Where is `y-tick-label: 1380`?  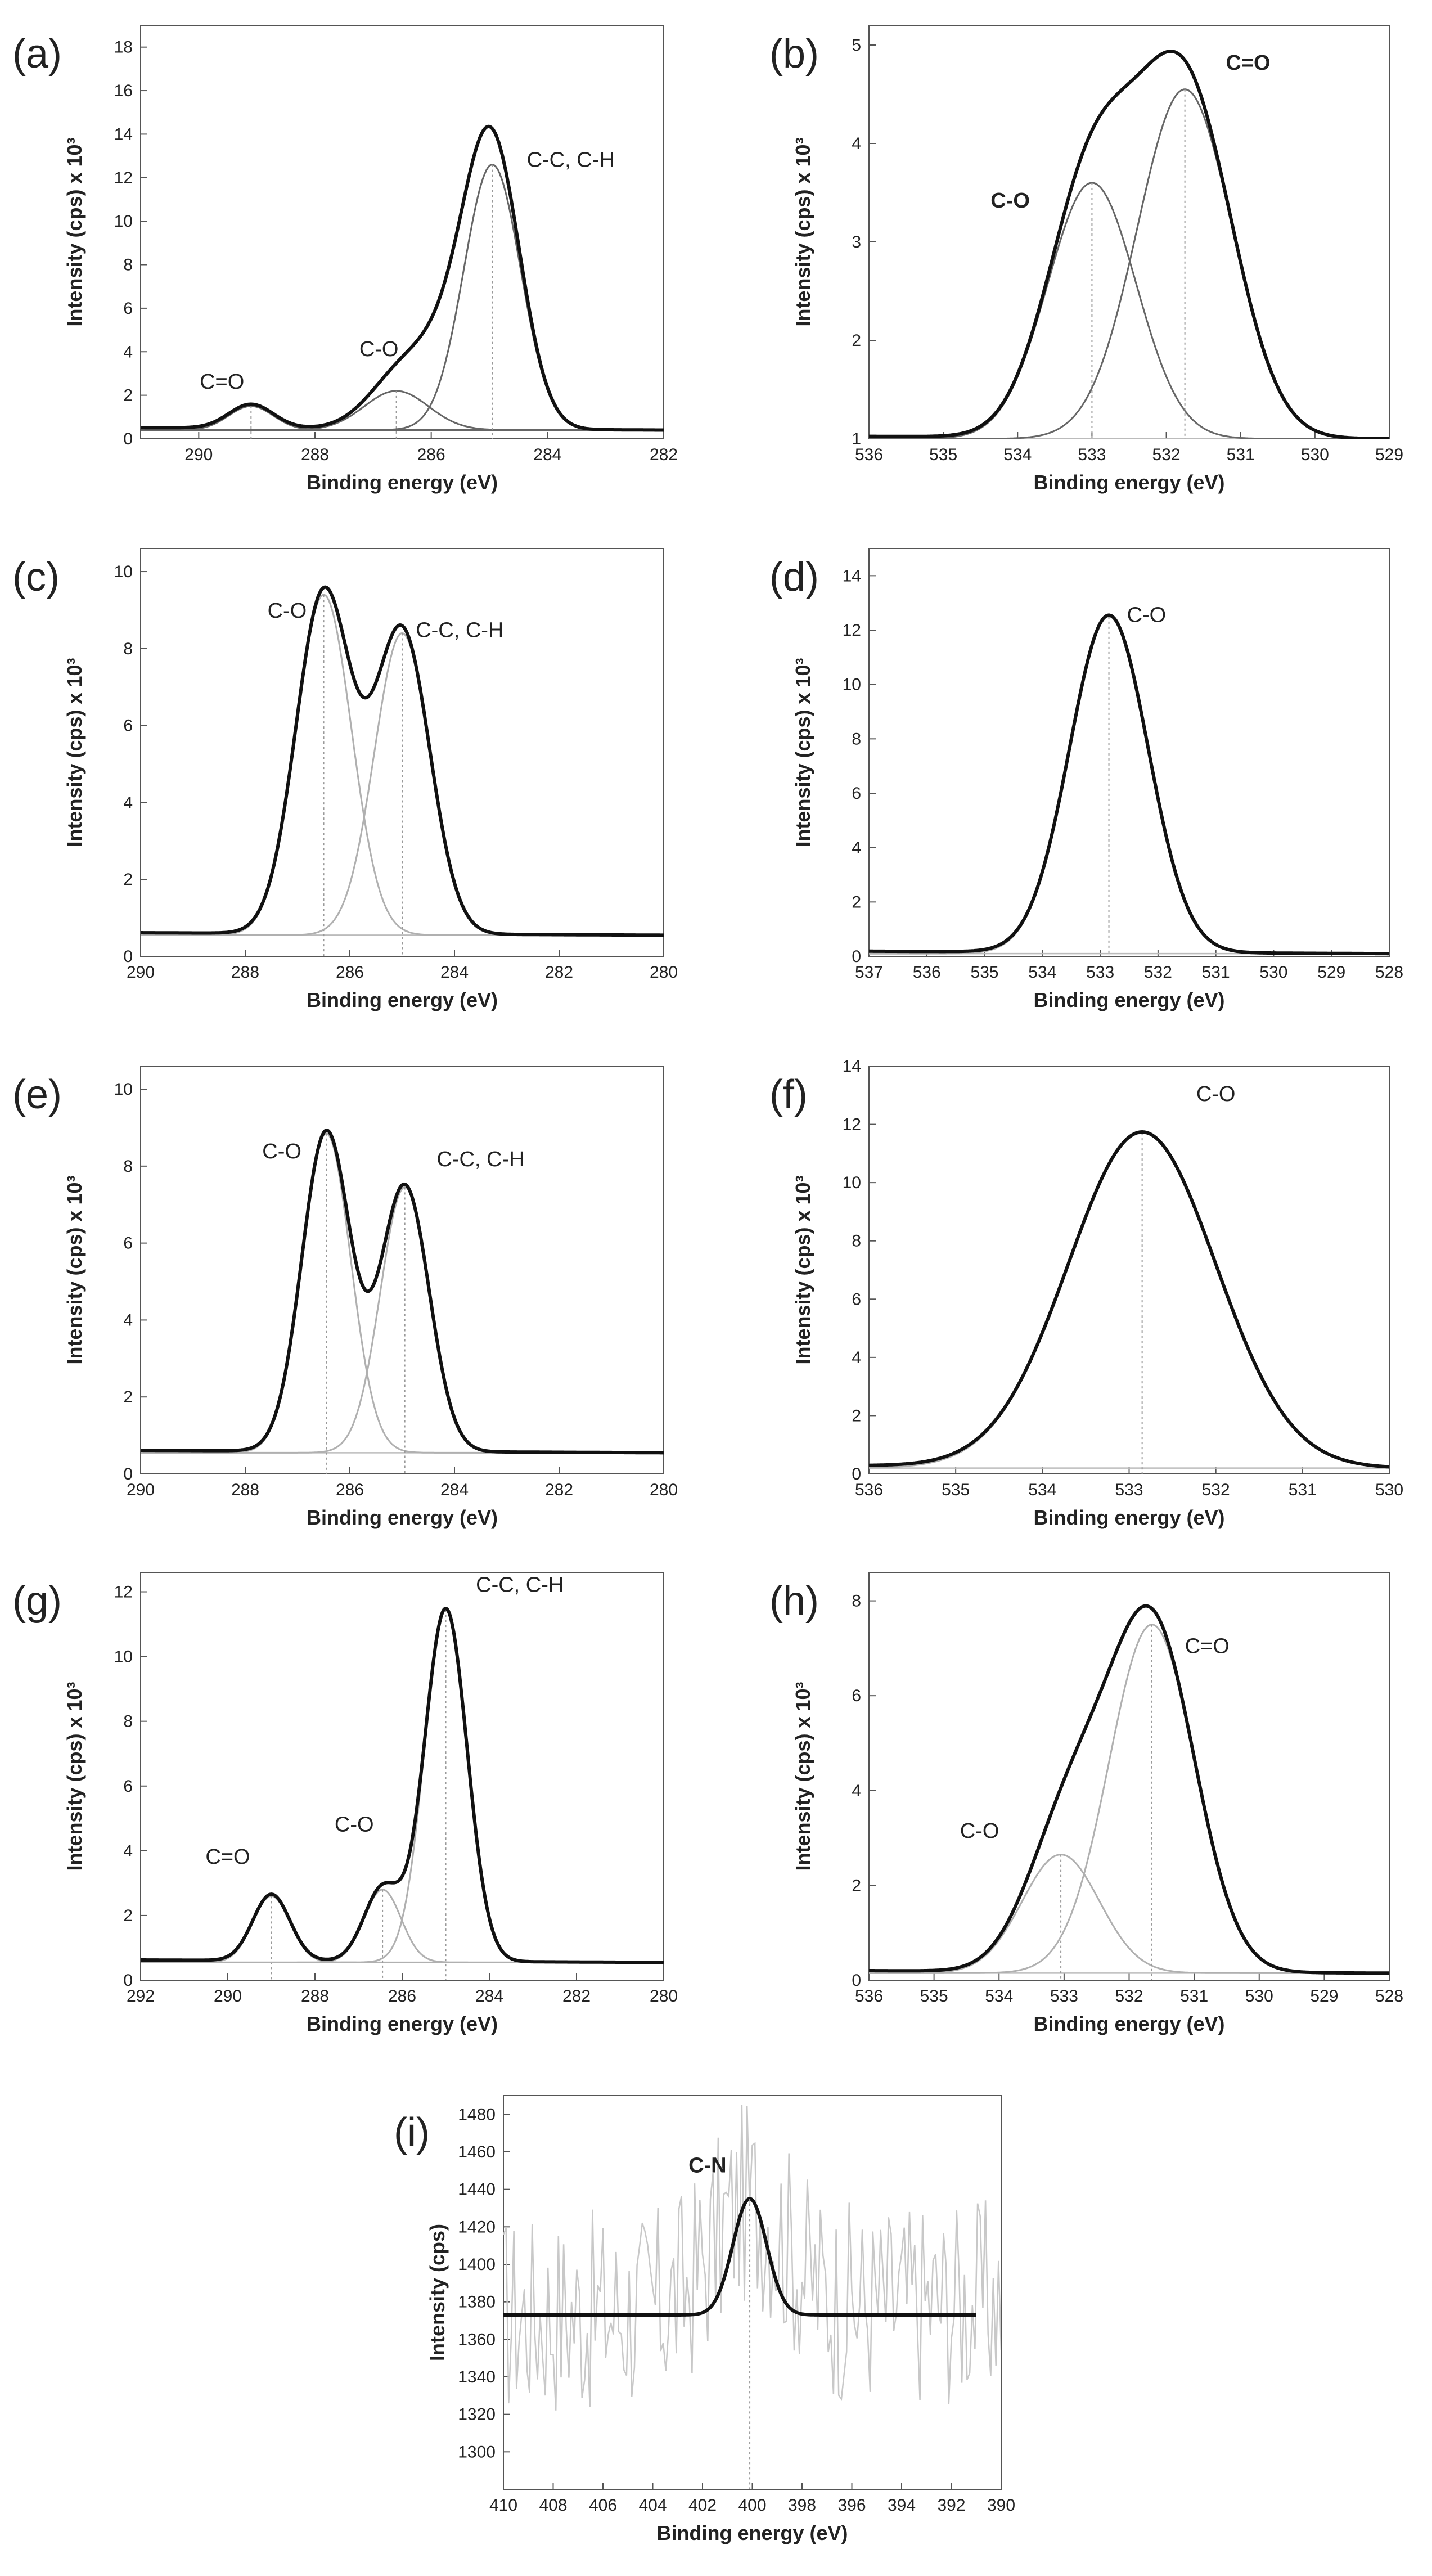
y-tick-label: 1380 is located at coordinates (477, 2302).